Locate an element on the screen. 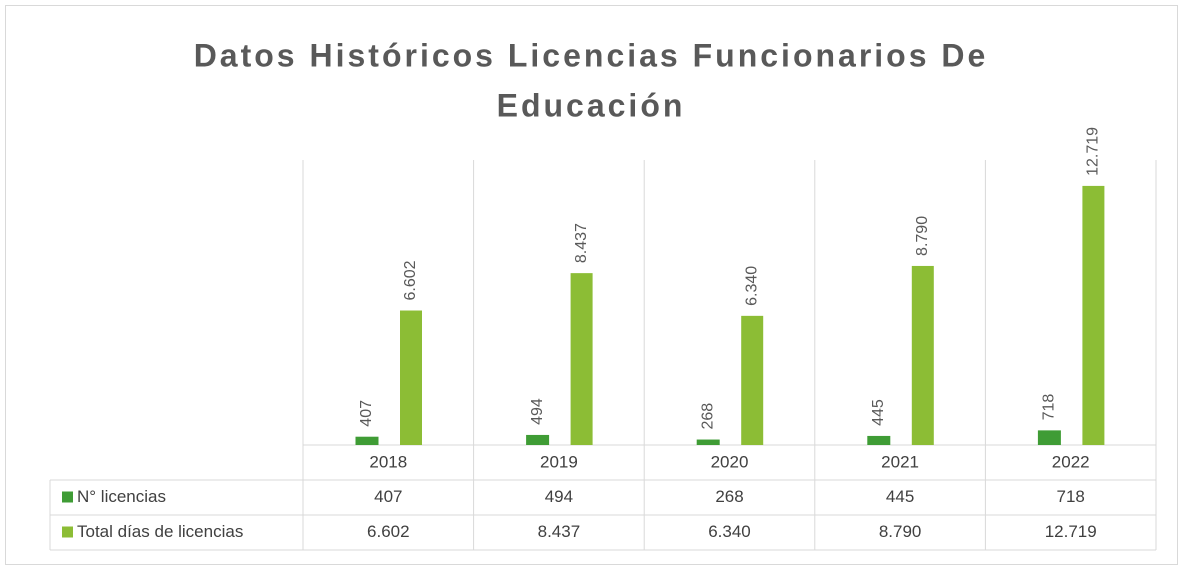 The width and height of the screenshot is (1183, 570). chart-title: Educación is located at coordinates (591, 105).